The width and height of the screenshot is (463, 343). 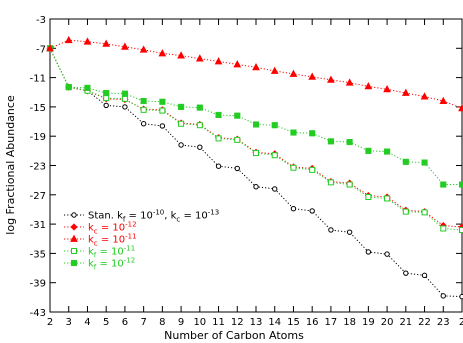 I want to click on x-tick-label: 9, so click(x=181, y=322).